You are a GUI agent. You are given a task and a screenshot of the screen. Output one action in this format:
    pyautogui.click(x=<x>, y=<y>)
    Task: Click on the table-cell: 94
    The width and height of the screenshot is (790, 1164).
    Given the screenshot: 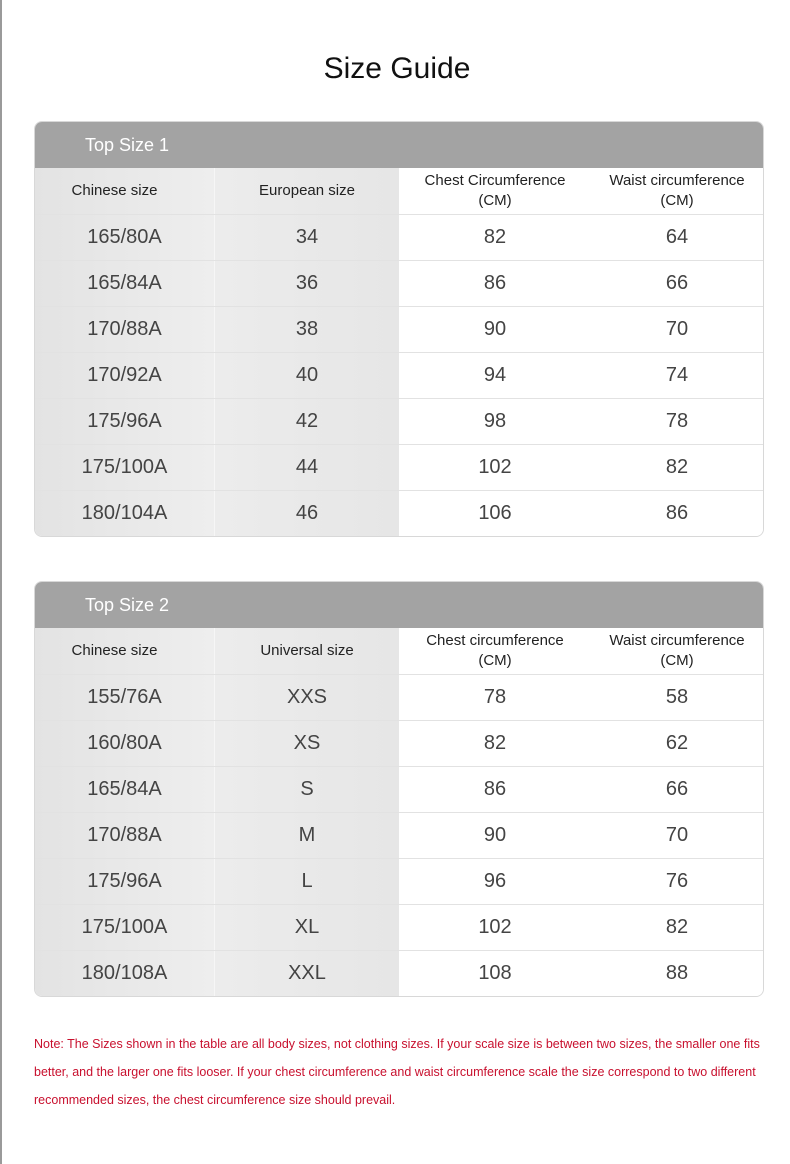 What is the action you would take?
    pyautogui.click(x=495, y=375)
    